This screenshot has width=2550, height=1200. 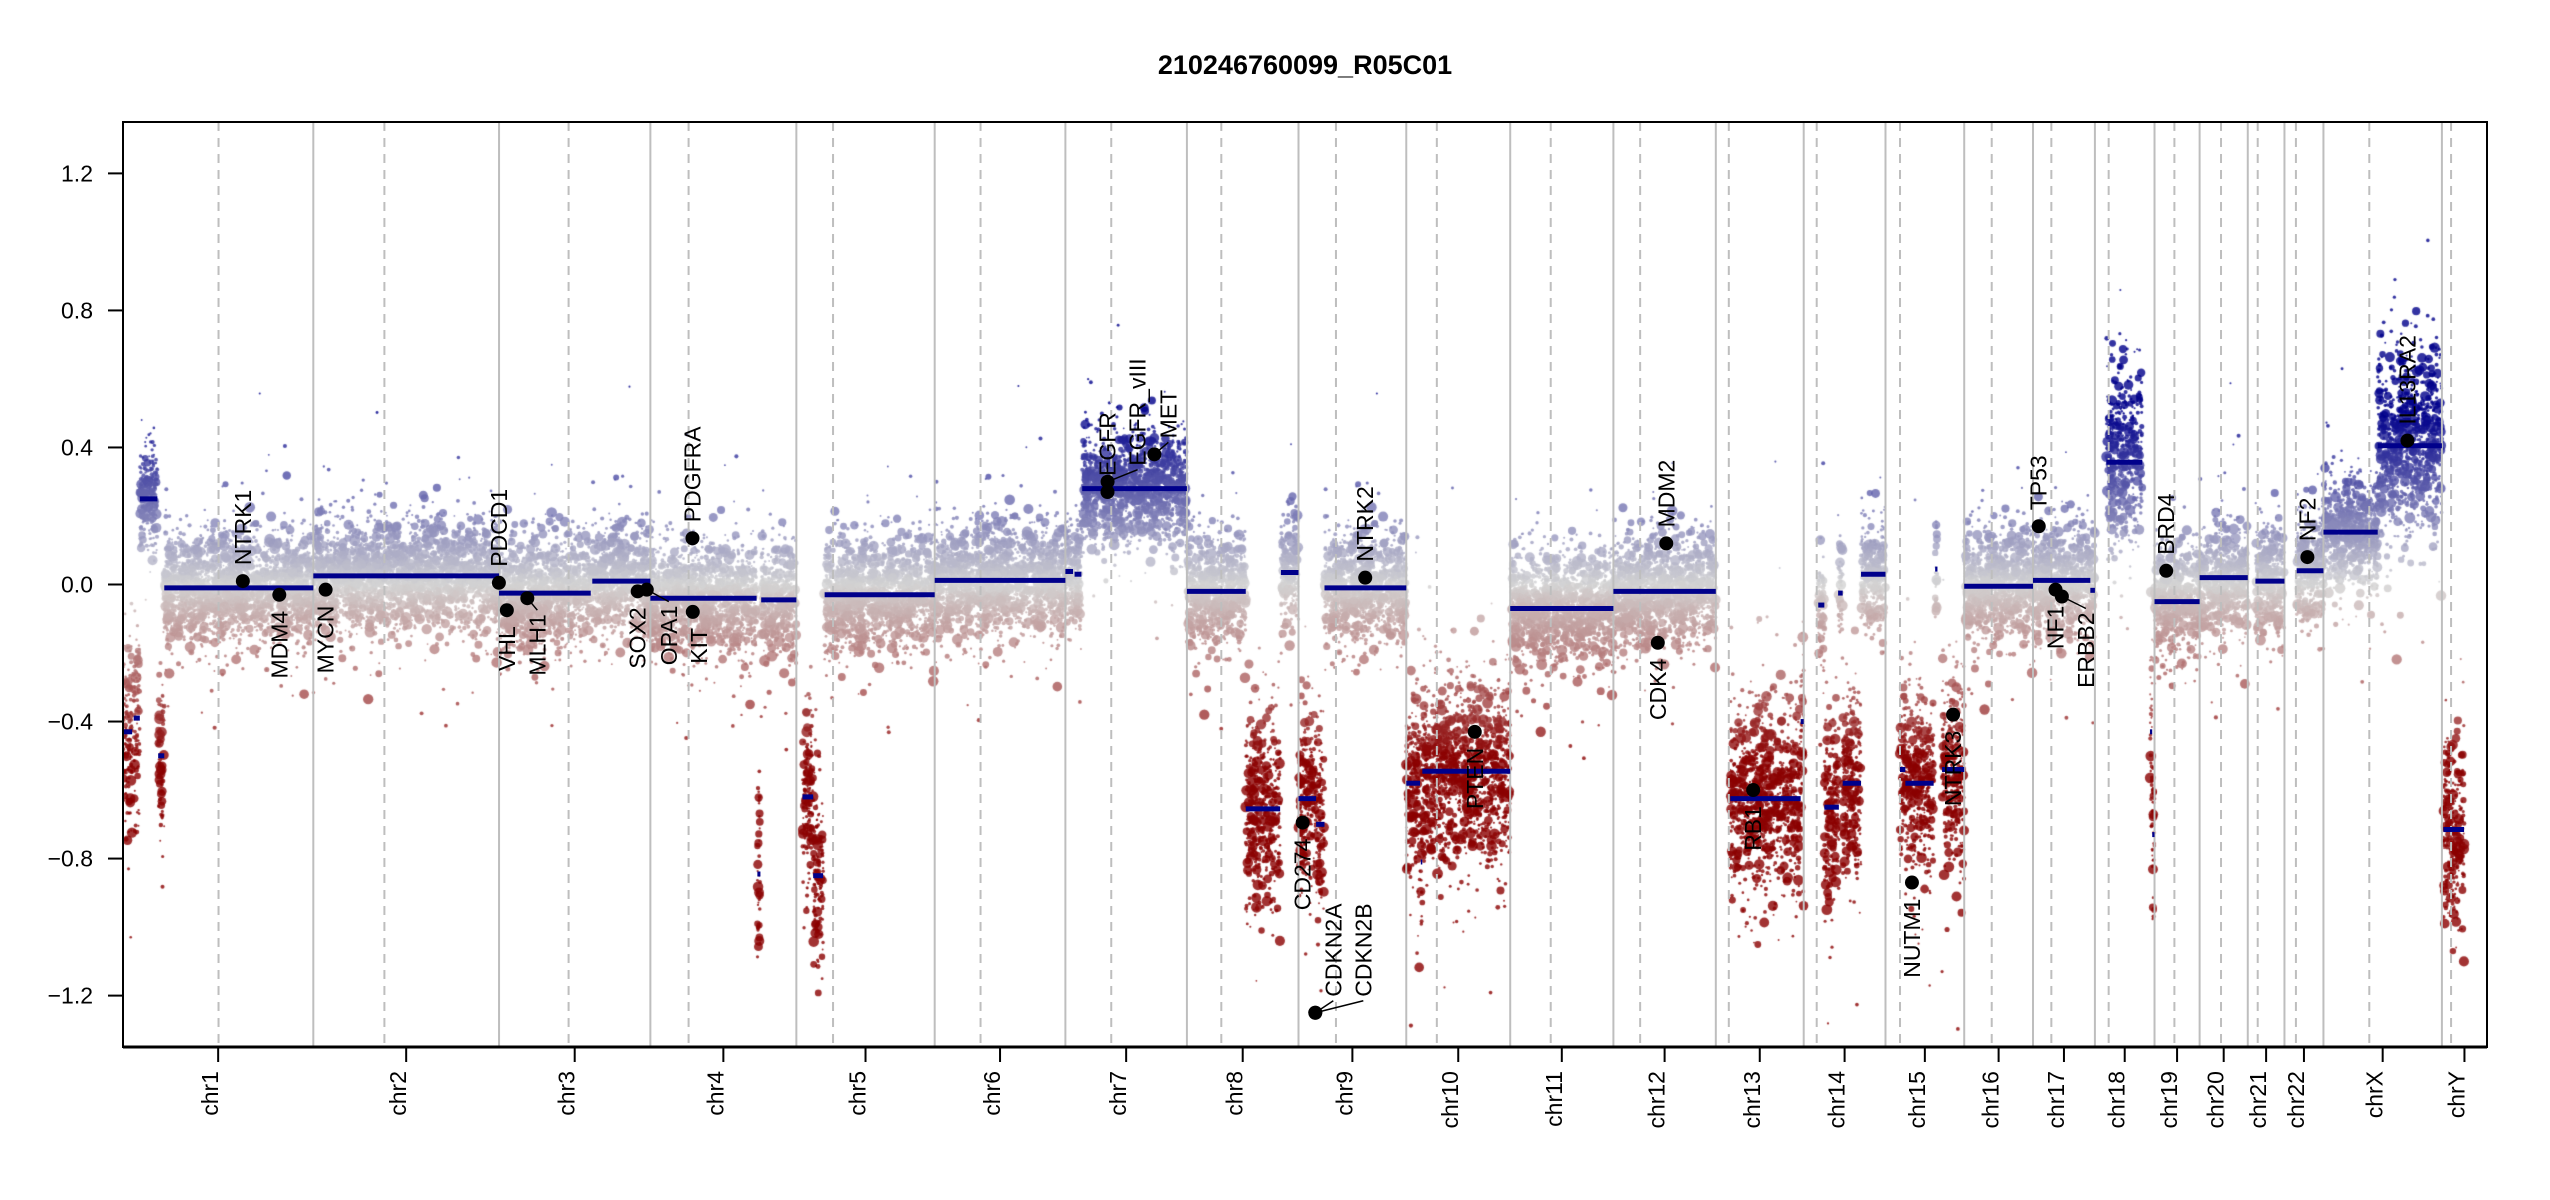 What do you see at coordinates (1837, 1100) in the screenshot?
I see `x-tick-label: chr14` at bounding box center [1837, 1100].